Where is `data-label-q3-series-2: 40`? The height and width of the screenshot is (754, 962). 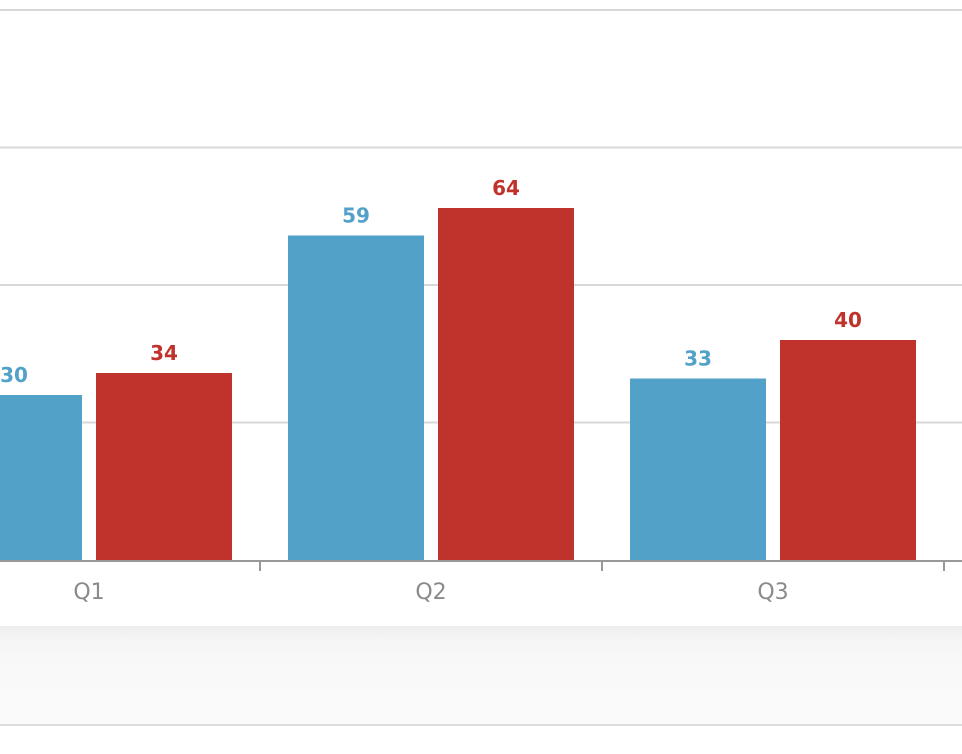
data-label-q3-series-2: 40 is located at coordinates (848, 320).